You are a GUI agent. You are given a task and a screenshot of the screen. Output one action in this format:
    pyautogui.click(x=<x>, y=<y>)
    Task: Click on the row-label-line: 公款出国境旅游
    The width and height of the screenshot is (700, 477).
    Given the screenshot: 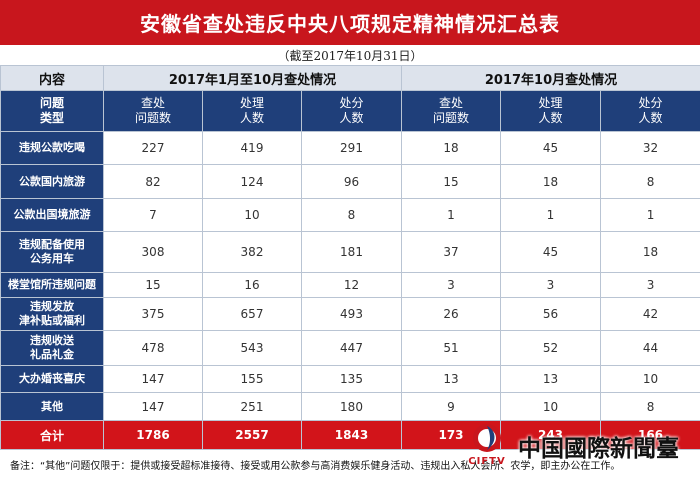 What is the action you would take?
    pyautogui.click(x=52, y=214)
    